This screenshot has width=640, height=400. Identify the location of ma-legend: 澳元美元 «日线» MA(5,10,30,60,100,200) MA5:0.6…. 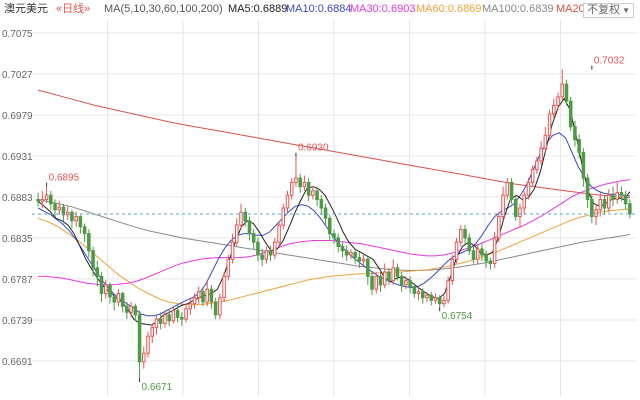
(320, 9).